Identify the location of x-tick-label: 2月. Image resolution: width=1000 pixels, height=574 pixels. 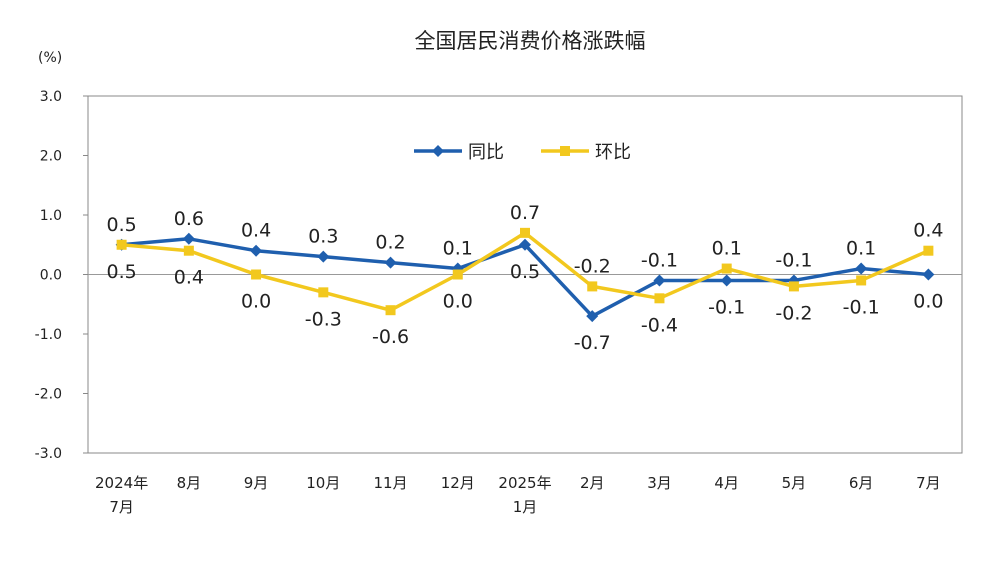
(592, 483).